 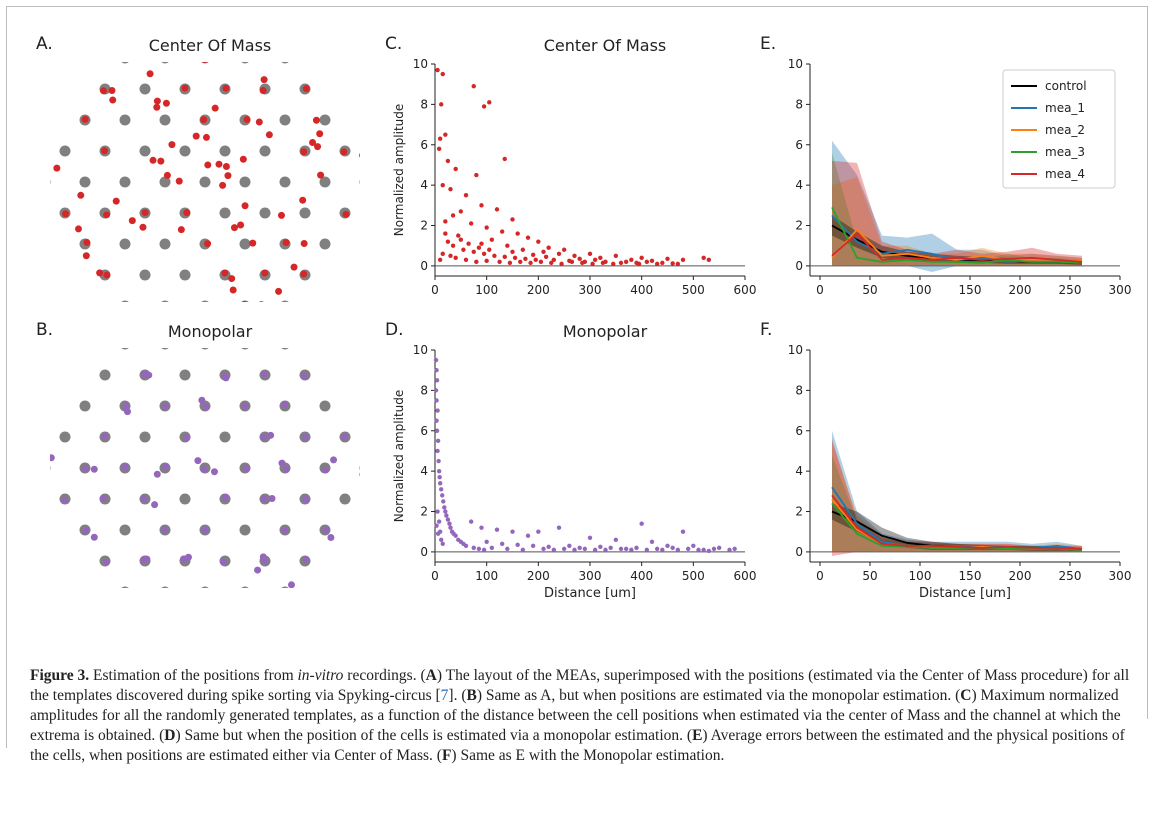 I want to click on y-tick-label: 8, so click(x=424, y=390).